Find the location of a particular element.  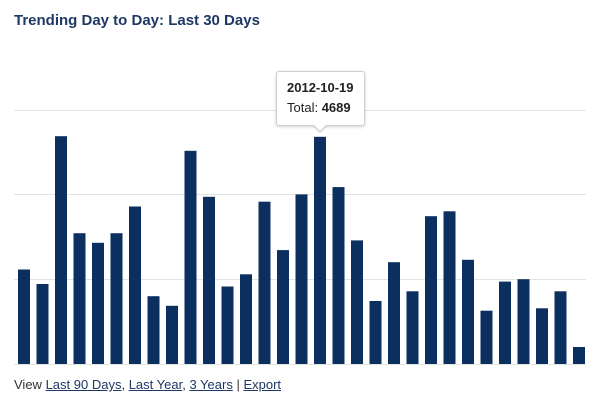

tooltip-pointer is located at coordinates (320, 128).